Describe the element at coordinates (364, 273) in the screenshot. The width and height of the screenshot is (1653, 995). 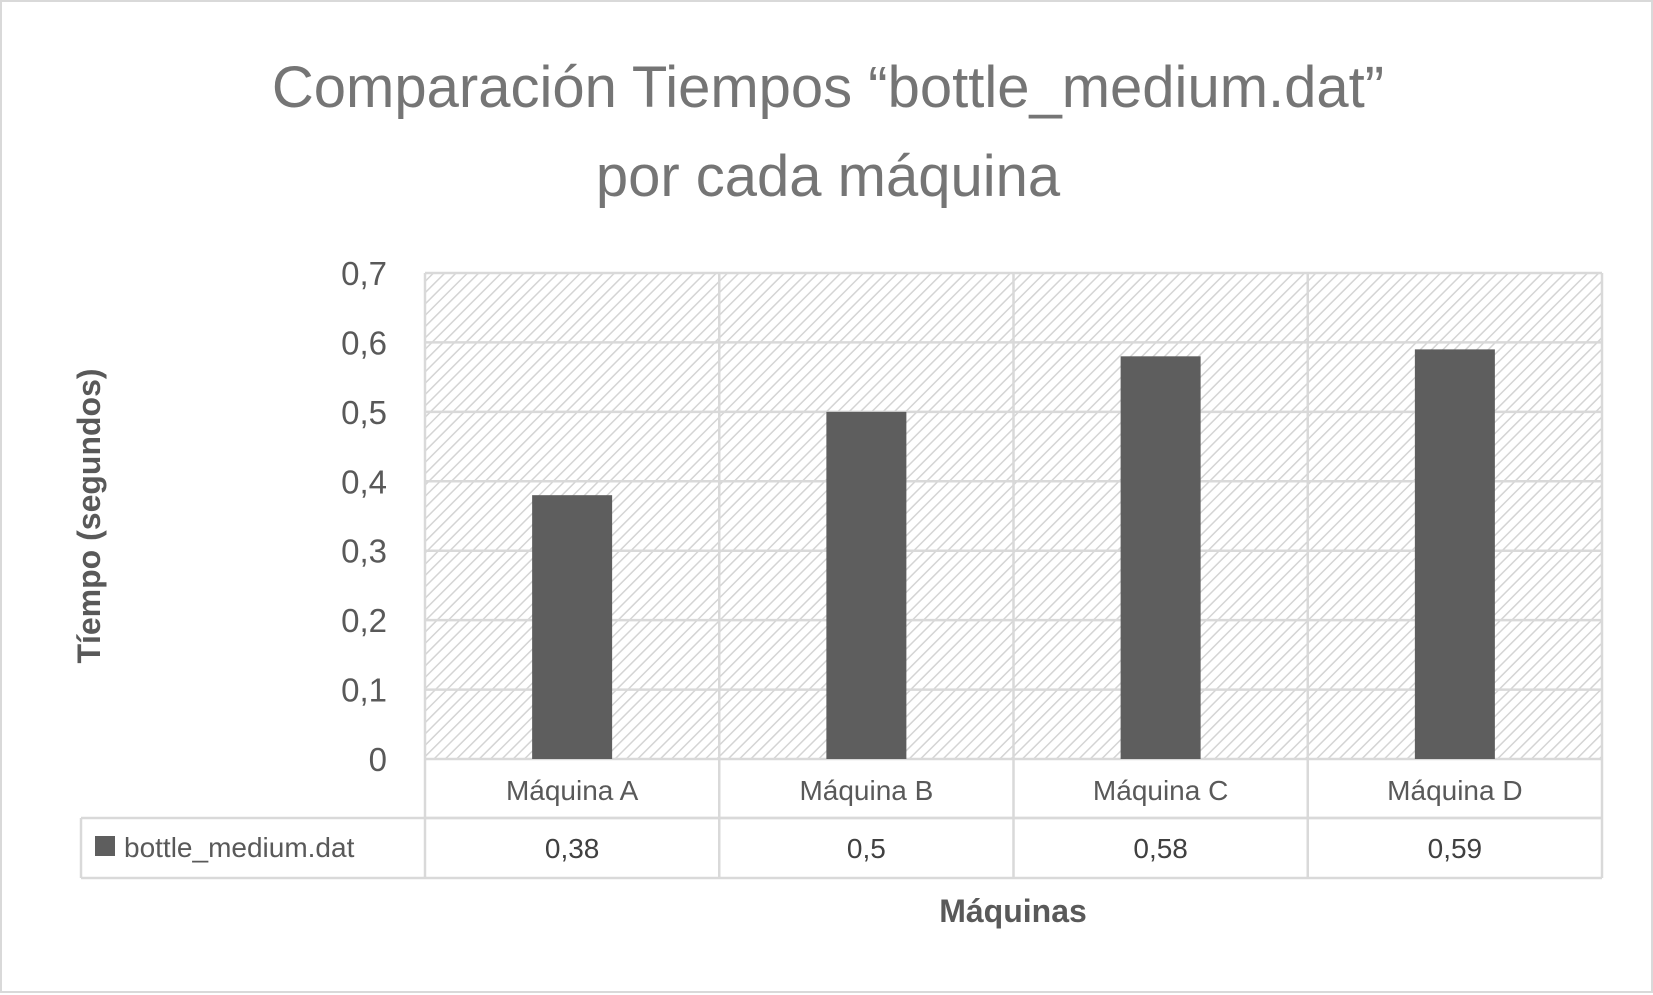
I see `y-tick-label: 0,7` at that location.